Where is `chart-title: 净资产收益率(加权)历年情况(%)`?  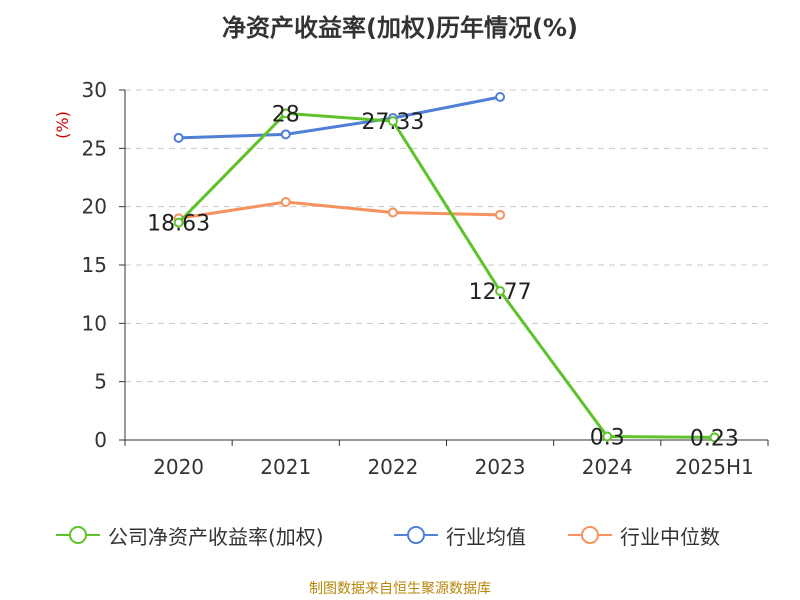
chart-title: 净资产收益率(加权)历年情况(%) is located at coordinates (400, 28).